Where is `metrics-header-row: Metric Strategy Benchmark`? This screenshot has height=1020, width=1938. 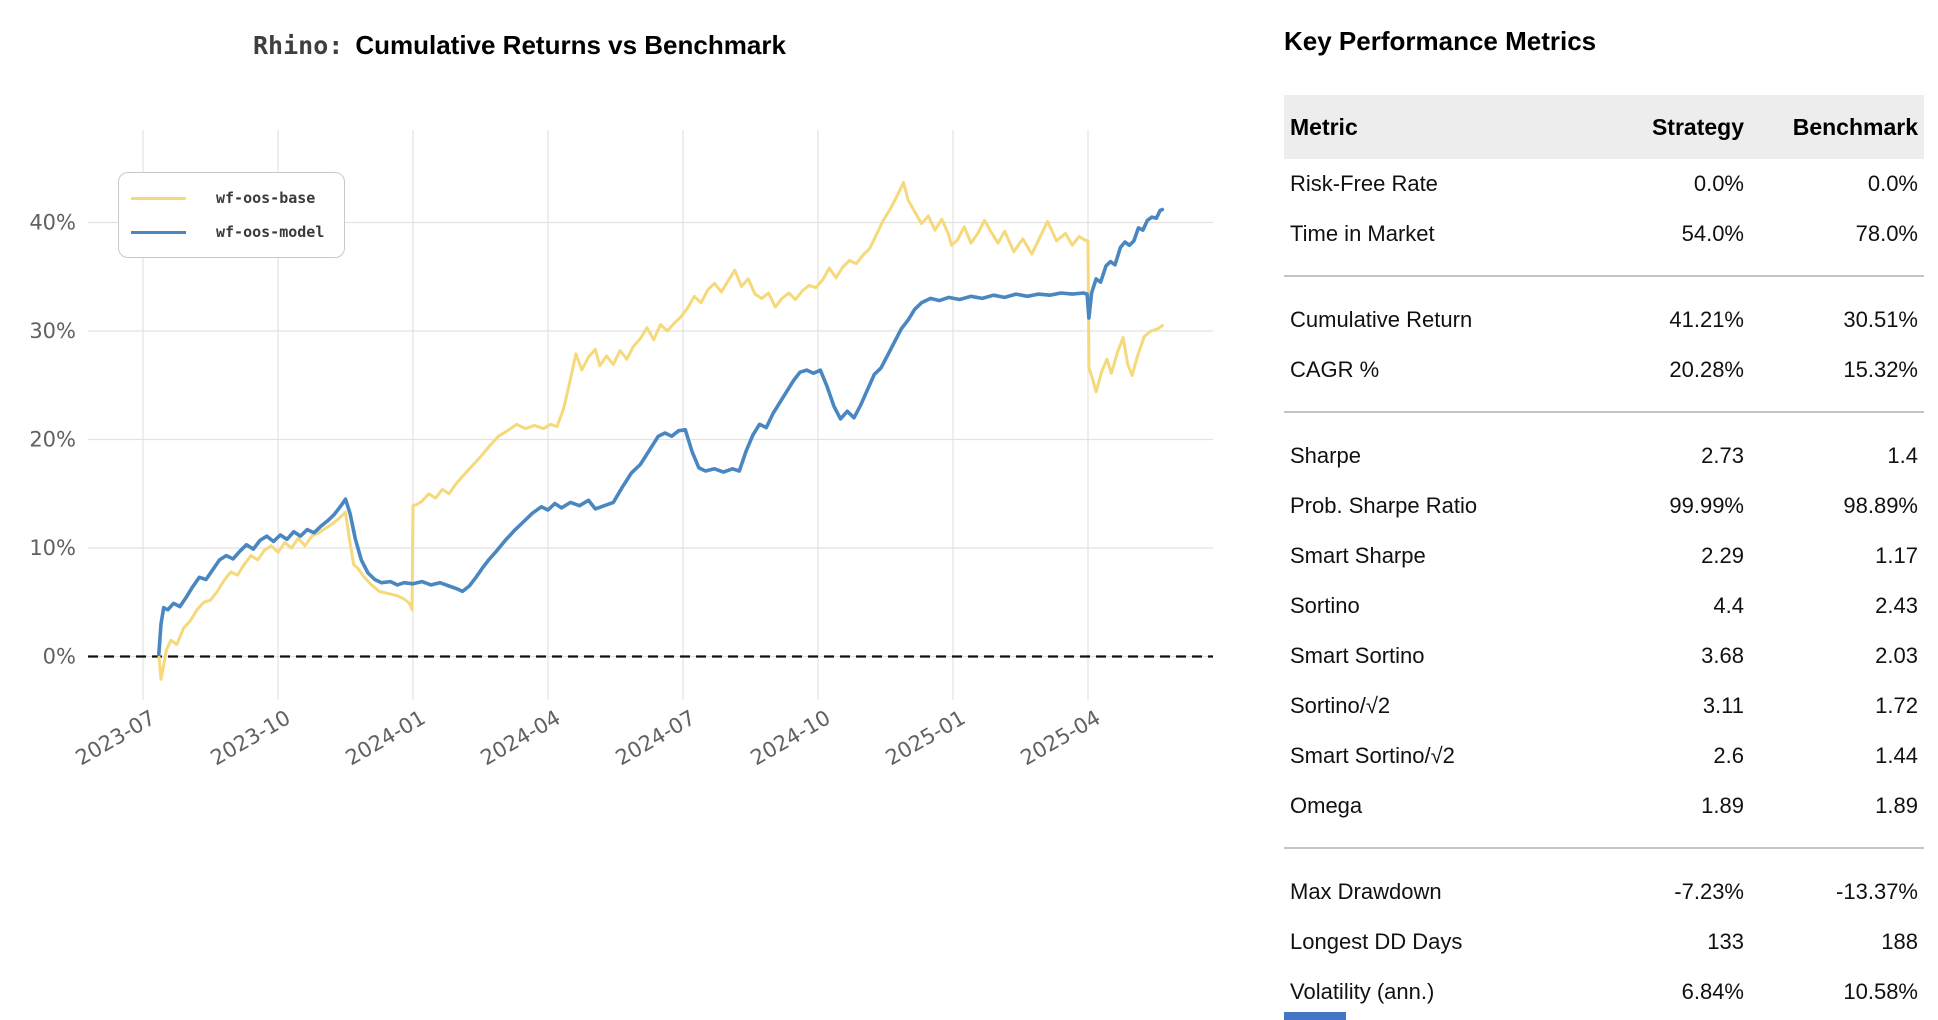
metrics-header-row: Metric Strategy Benchmark is located at coordinates (1604, 127).